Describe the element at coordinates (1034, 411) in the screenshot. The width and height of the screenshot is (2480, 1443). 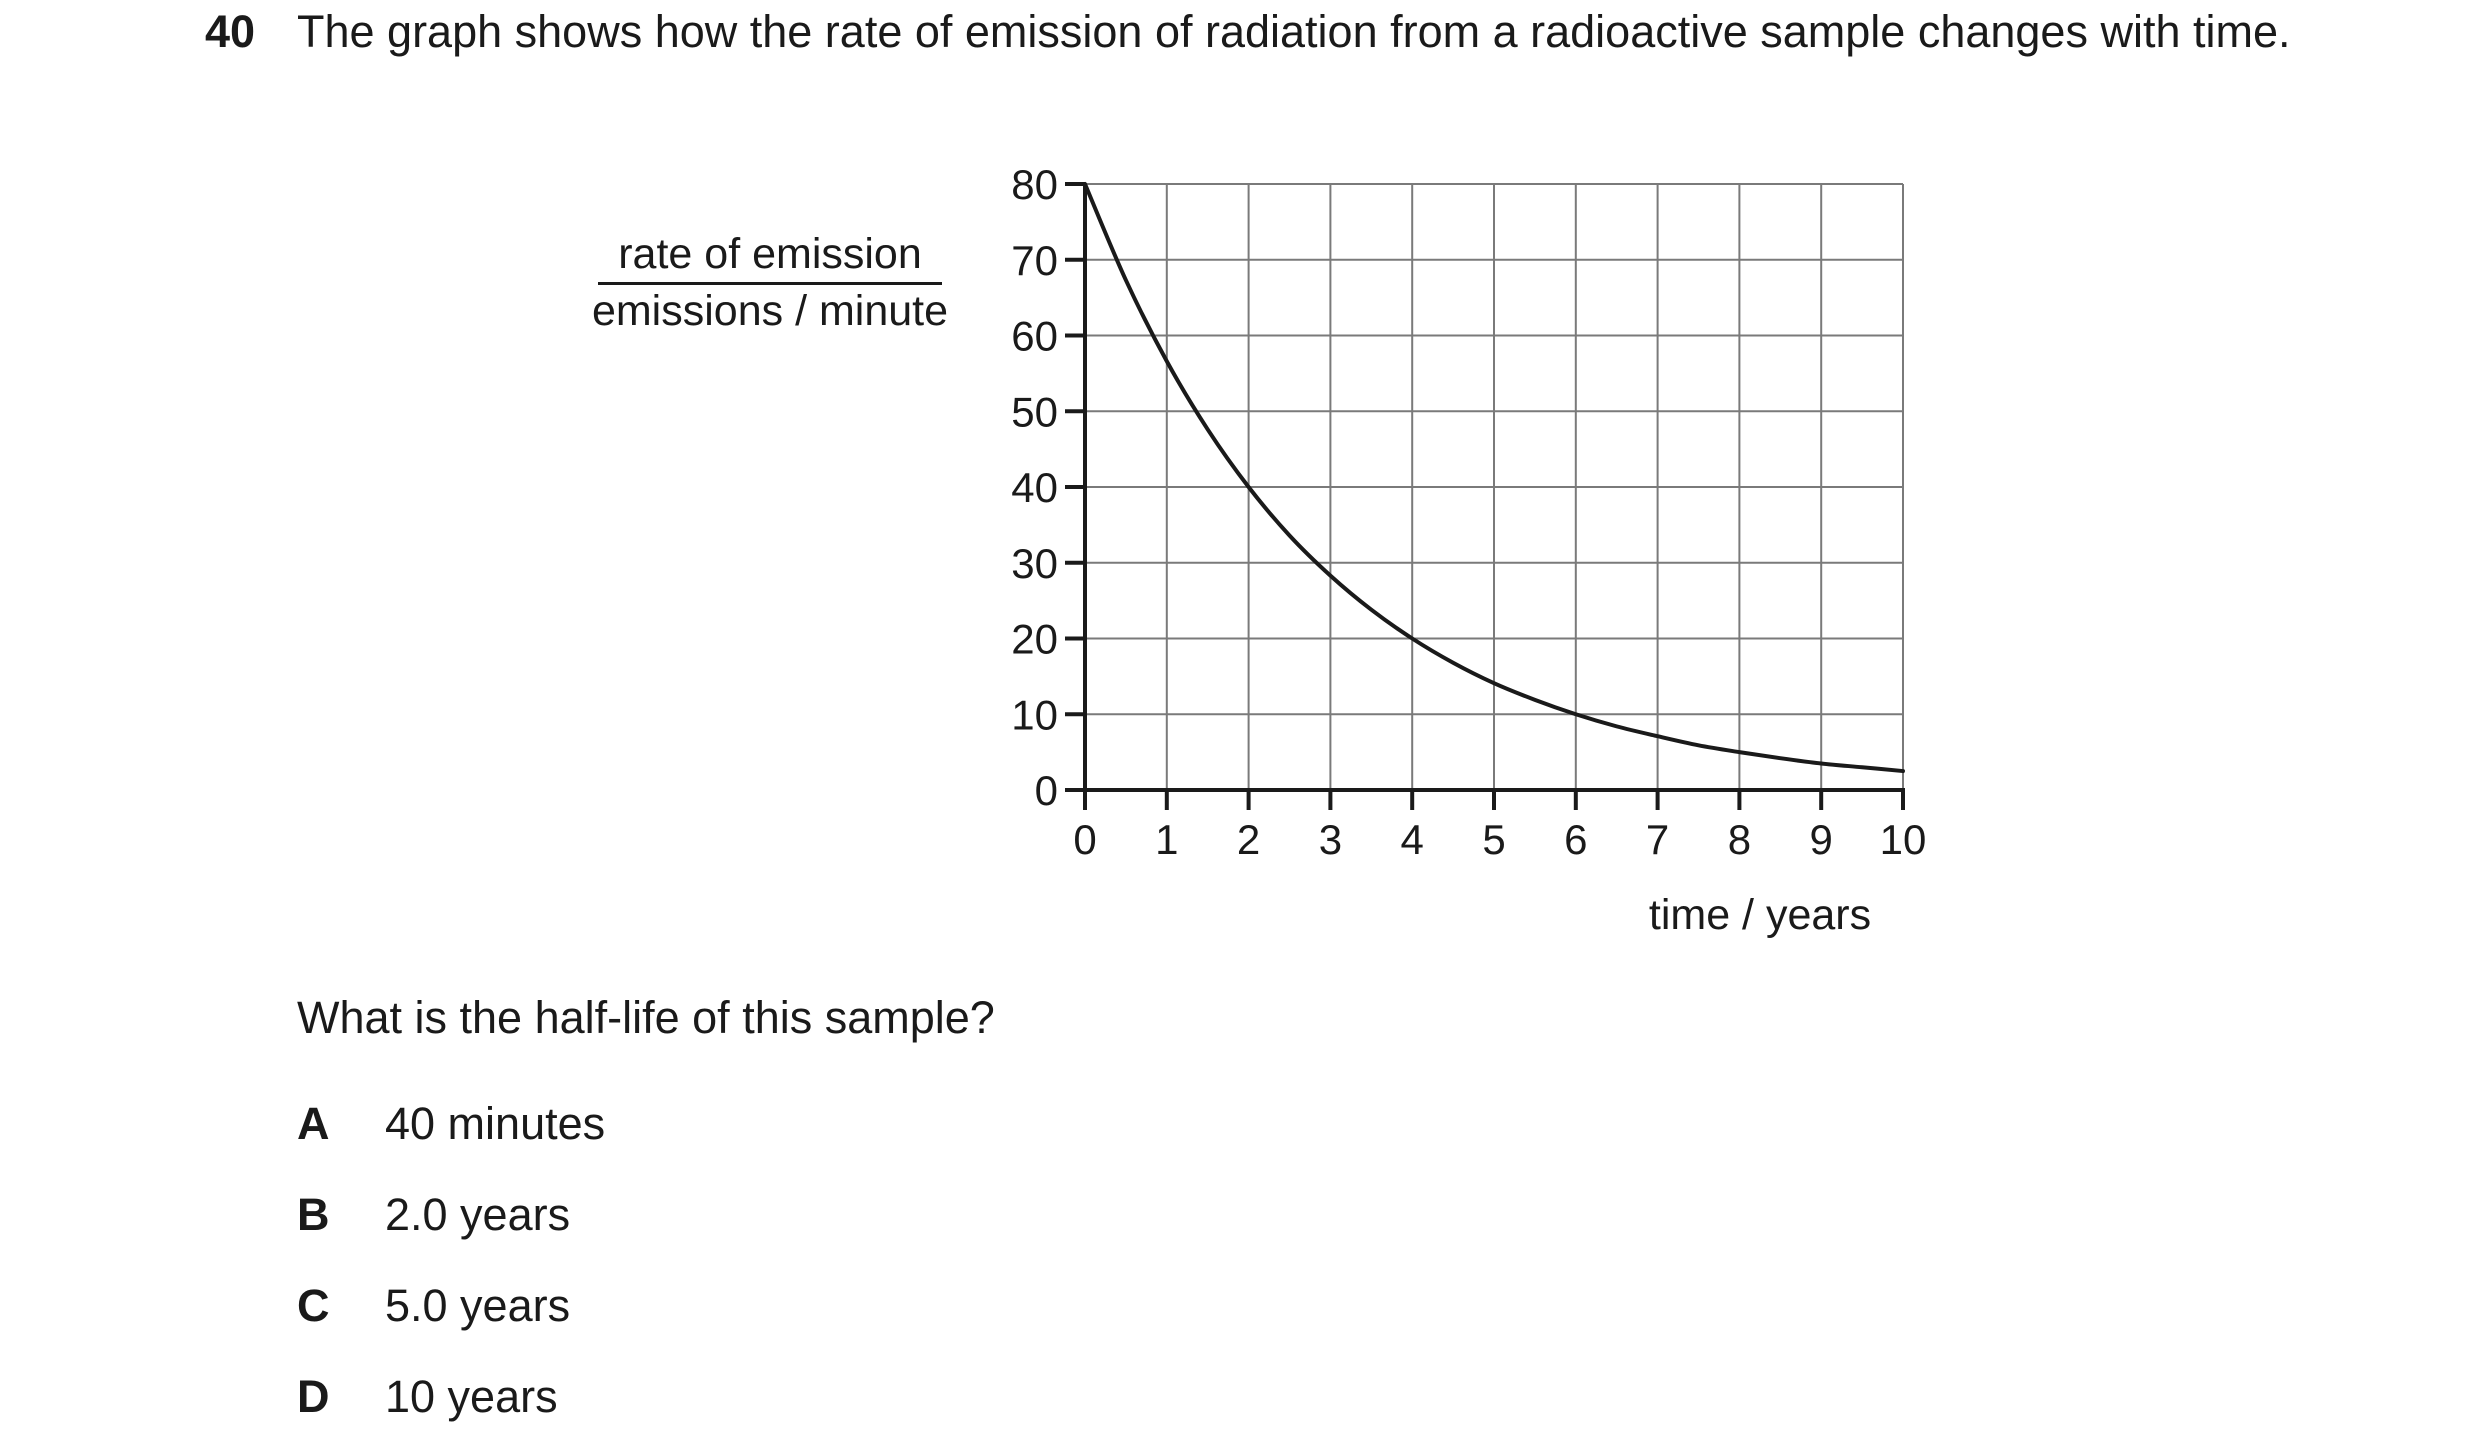
I see `y-tick-label: 50` at that location.